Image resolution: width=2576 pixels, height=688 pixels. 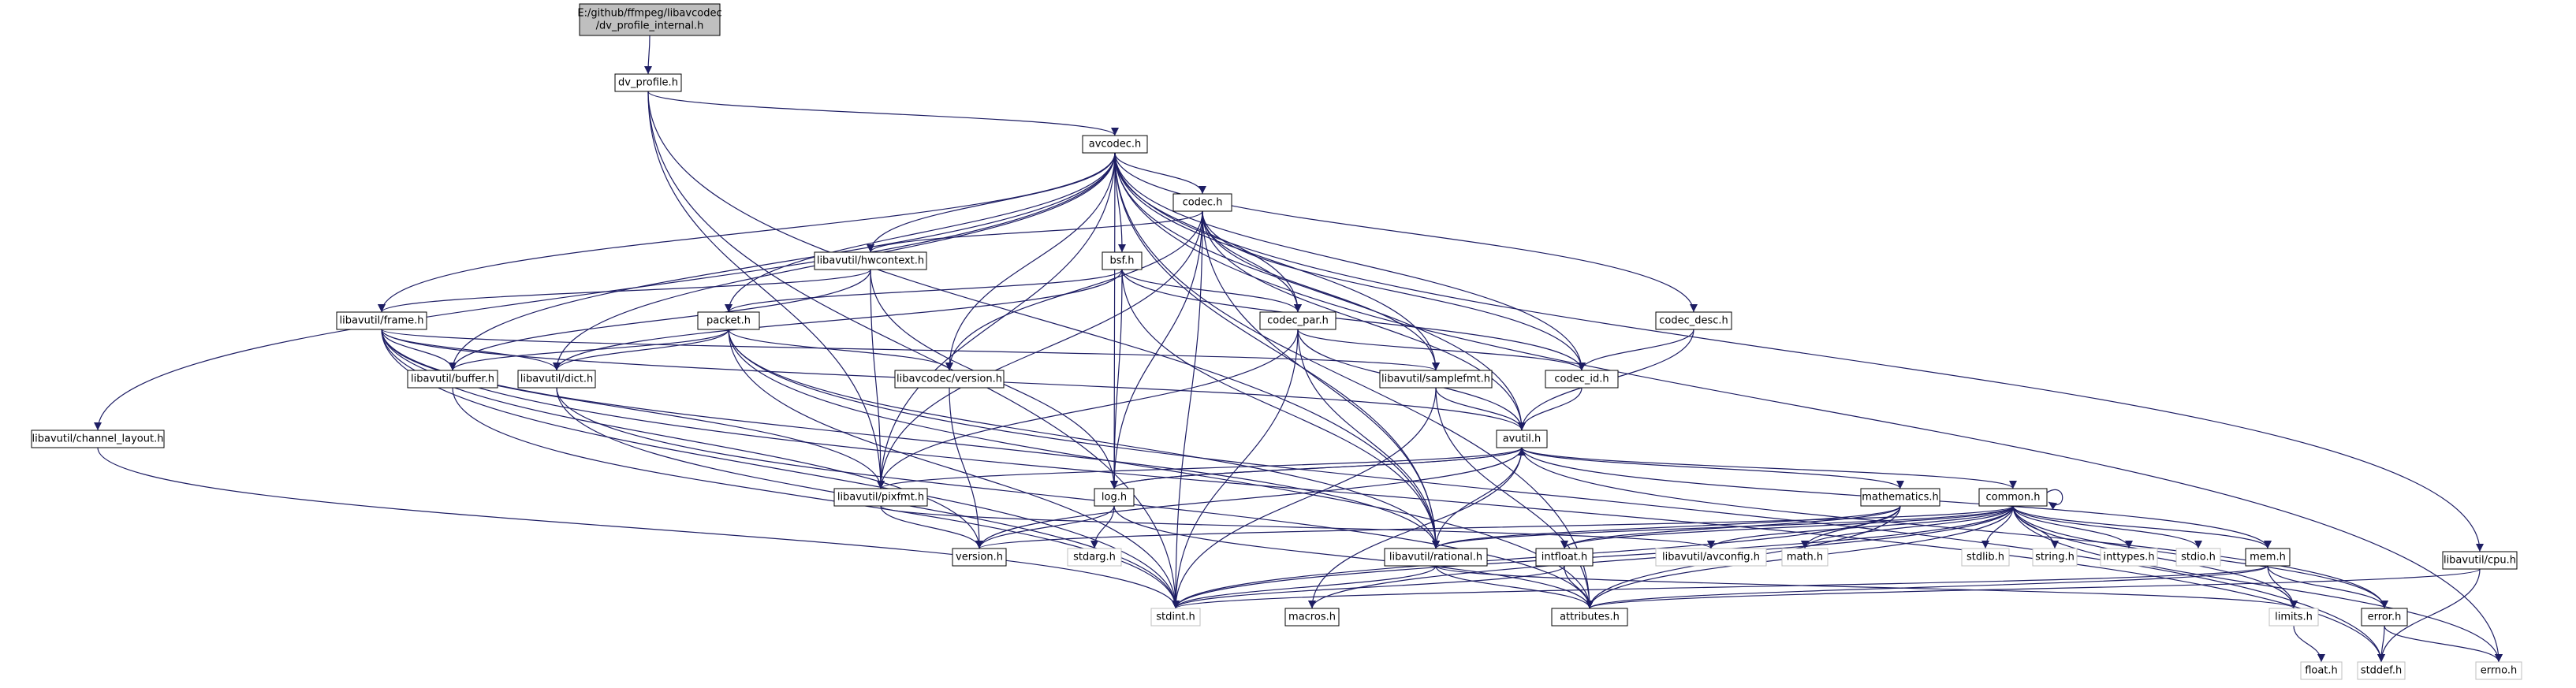 I want to click on node-hwcontext: libavutil/hwcontext.h, so click(x=871, y=260).